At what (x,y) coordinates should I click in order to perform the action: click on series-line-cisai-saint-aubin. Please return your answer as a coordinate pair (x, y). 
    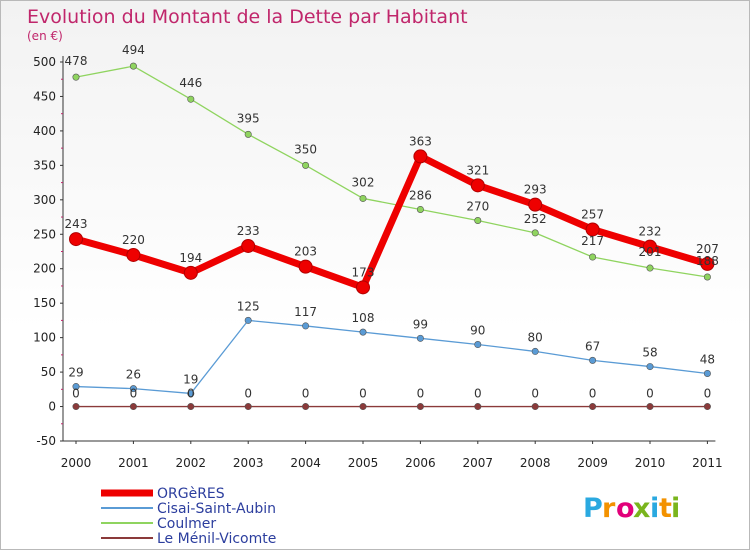
    Looking at the image, I should click on (392, 357).